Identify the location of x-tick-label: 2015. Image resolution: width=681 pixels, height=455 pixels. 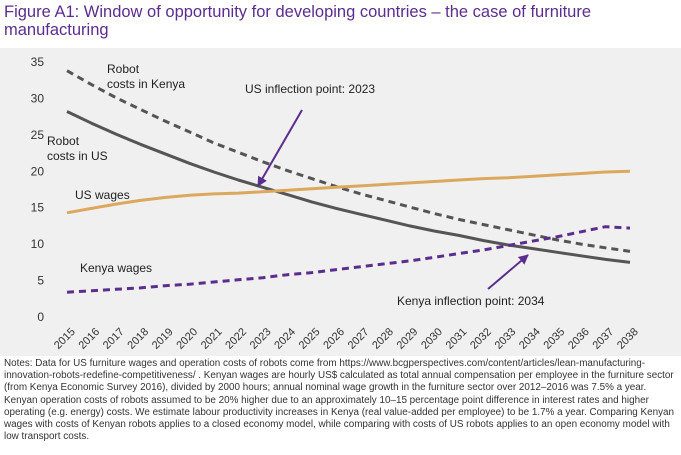
(65, 339).